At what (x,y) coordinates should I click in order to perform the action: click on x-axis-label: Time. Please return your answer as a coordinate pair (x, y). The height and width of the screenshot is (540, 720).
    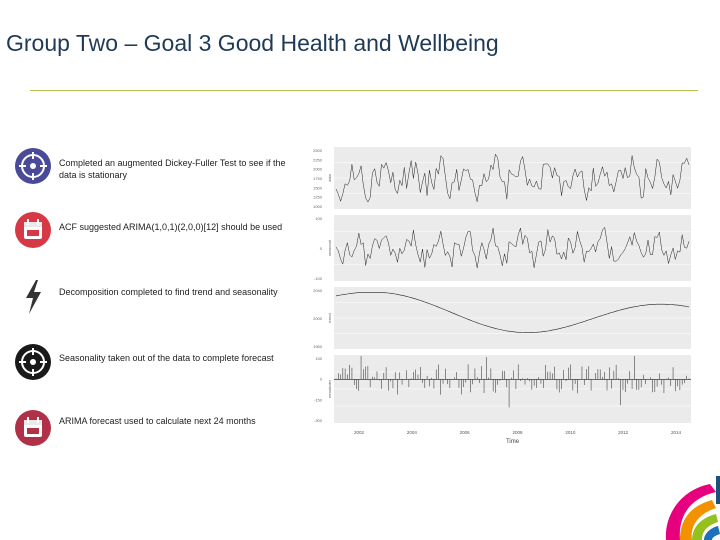
    Looking at the image, I should click on (513, 442).